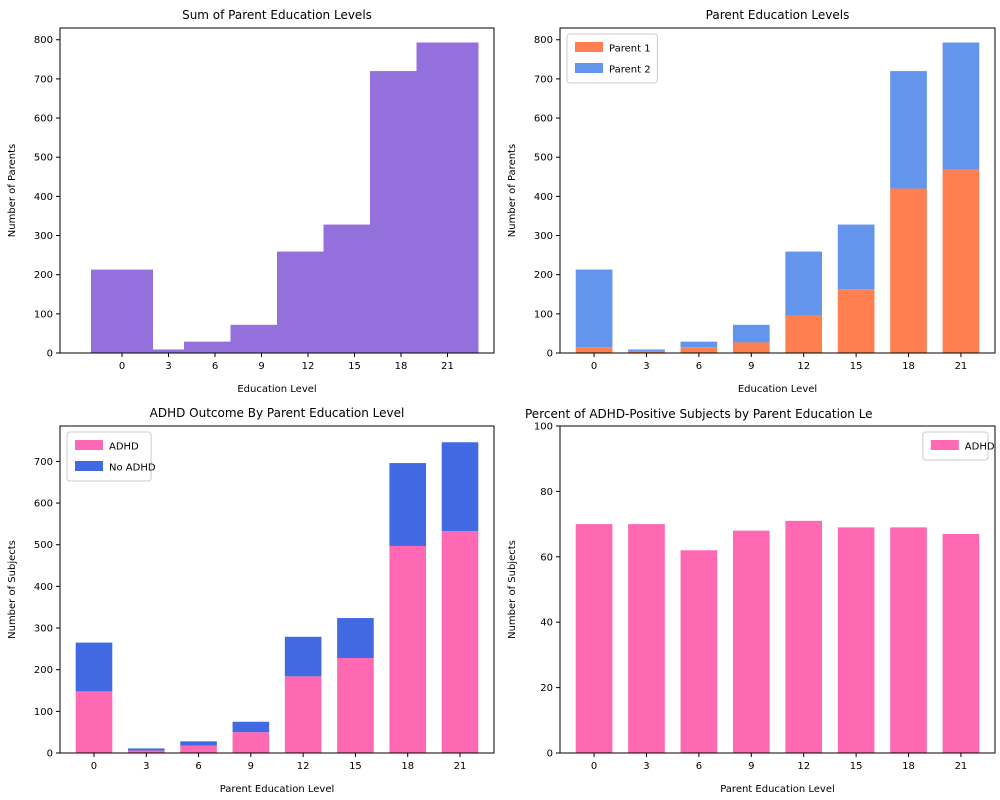  Describe the element at coordinates (630, 49) in the screenshot. I see `legend-label-parent-1: Parent 1` at that location.